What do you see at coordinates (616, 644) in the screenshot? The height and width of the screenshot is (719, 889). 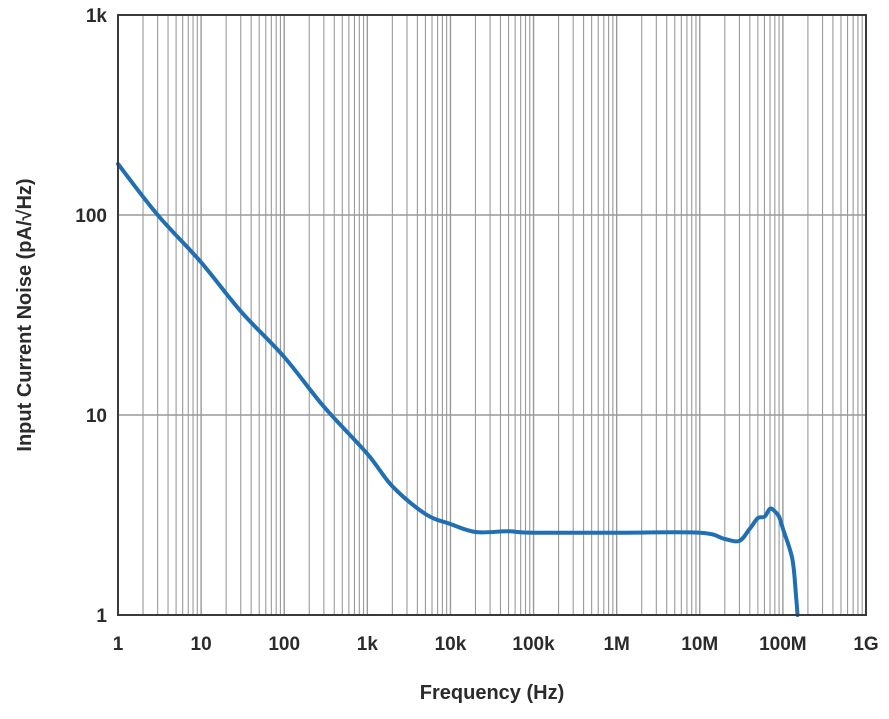 I see `x-tick-label: 1M` at bounding box center [616, 644].